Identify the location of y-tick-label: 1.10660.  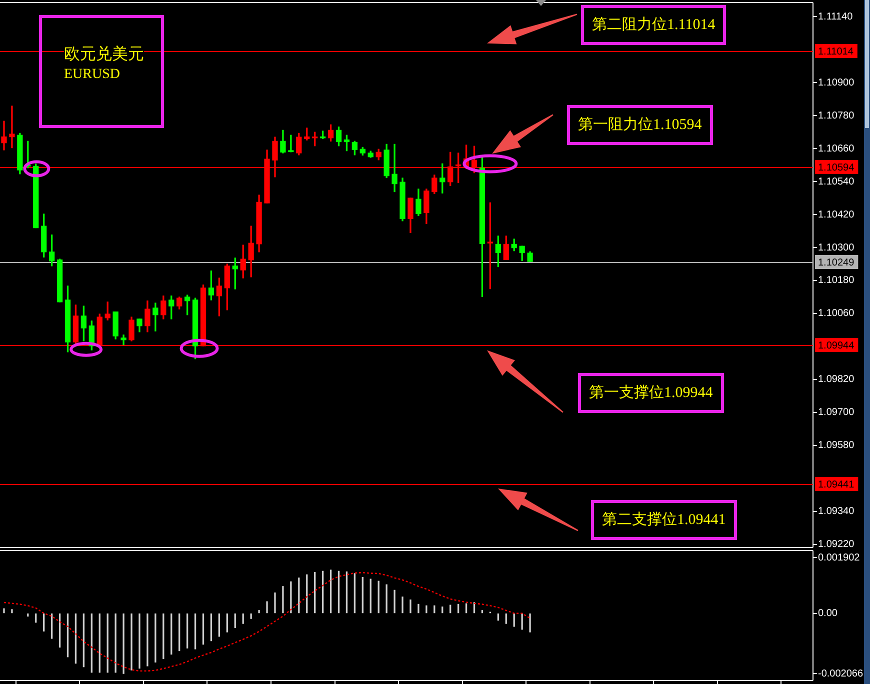
(836, 148).